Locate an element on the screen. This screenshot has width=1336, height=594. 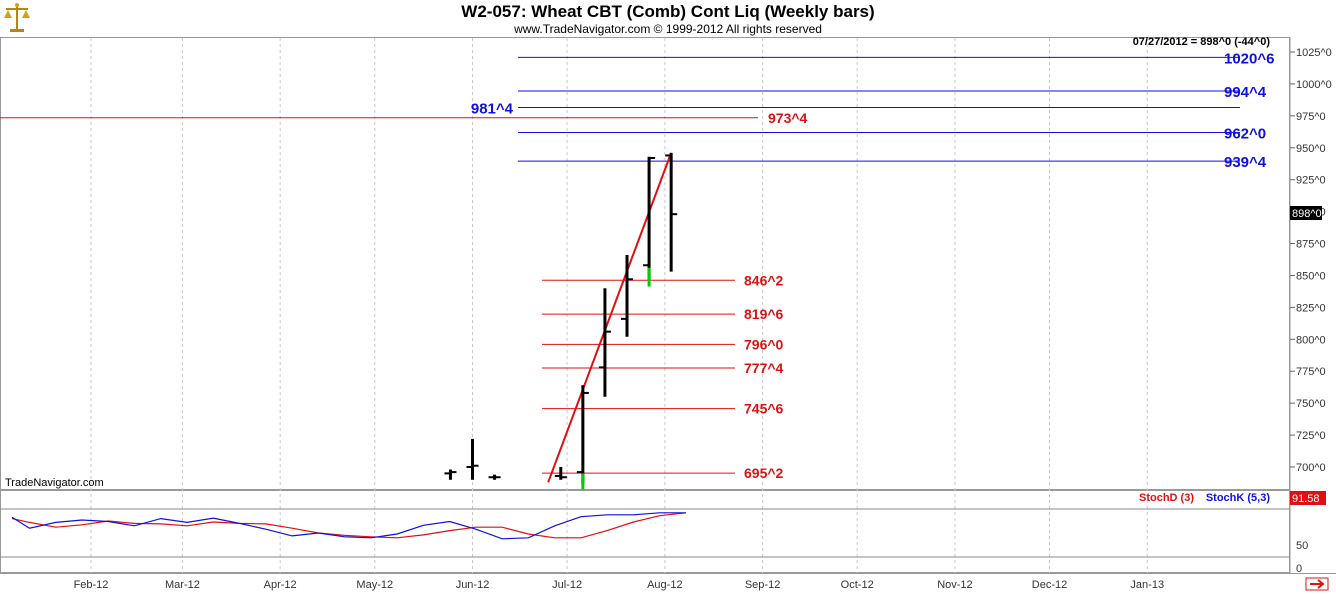
x-tick-label: May-12 is located at coordinates (374, 585).